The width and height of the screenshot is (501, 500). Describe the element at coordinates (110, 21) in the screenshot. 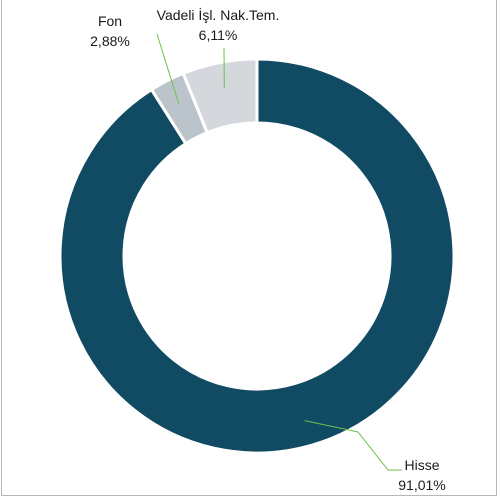

I see `slice-label-fon-name: Fon` at that location.